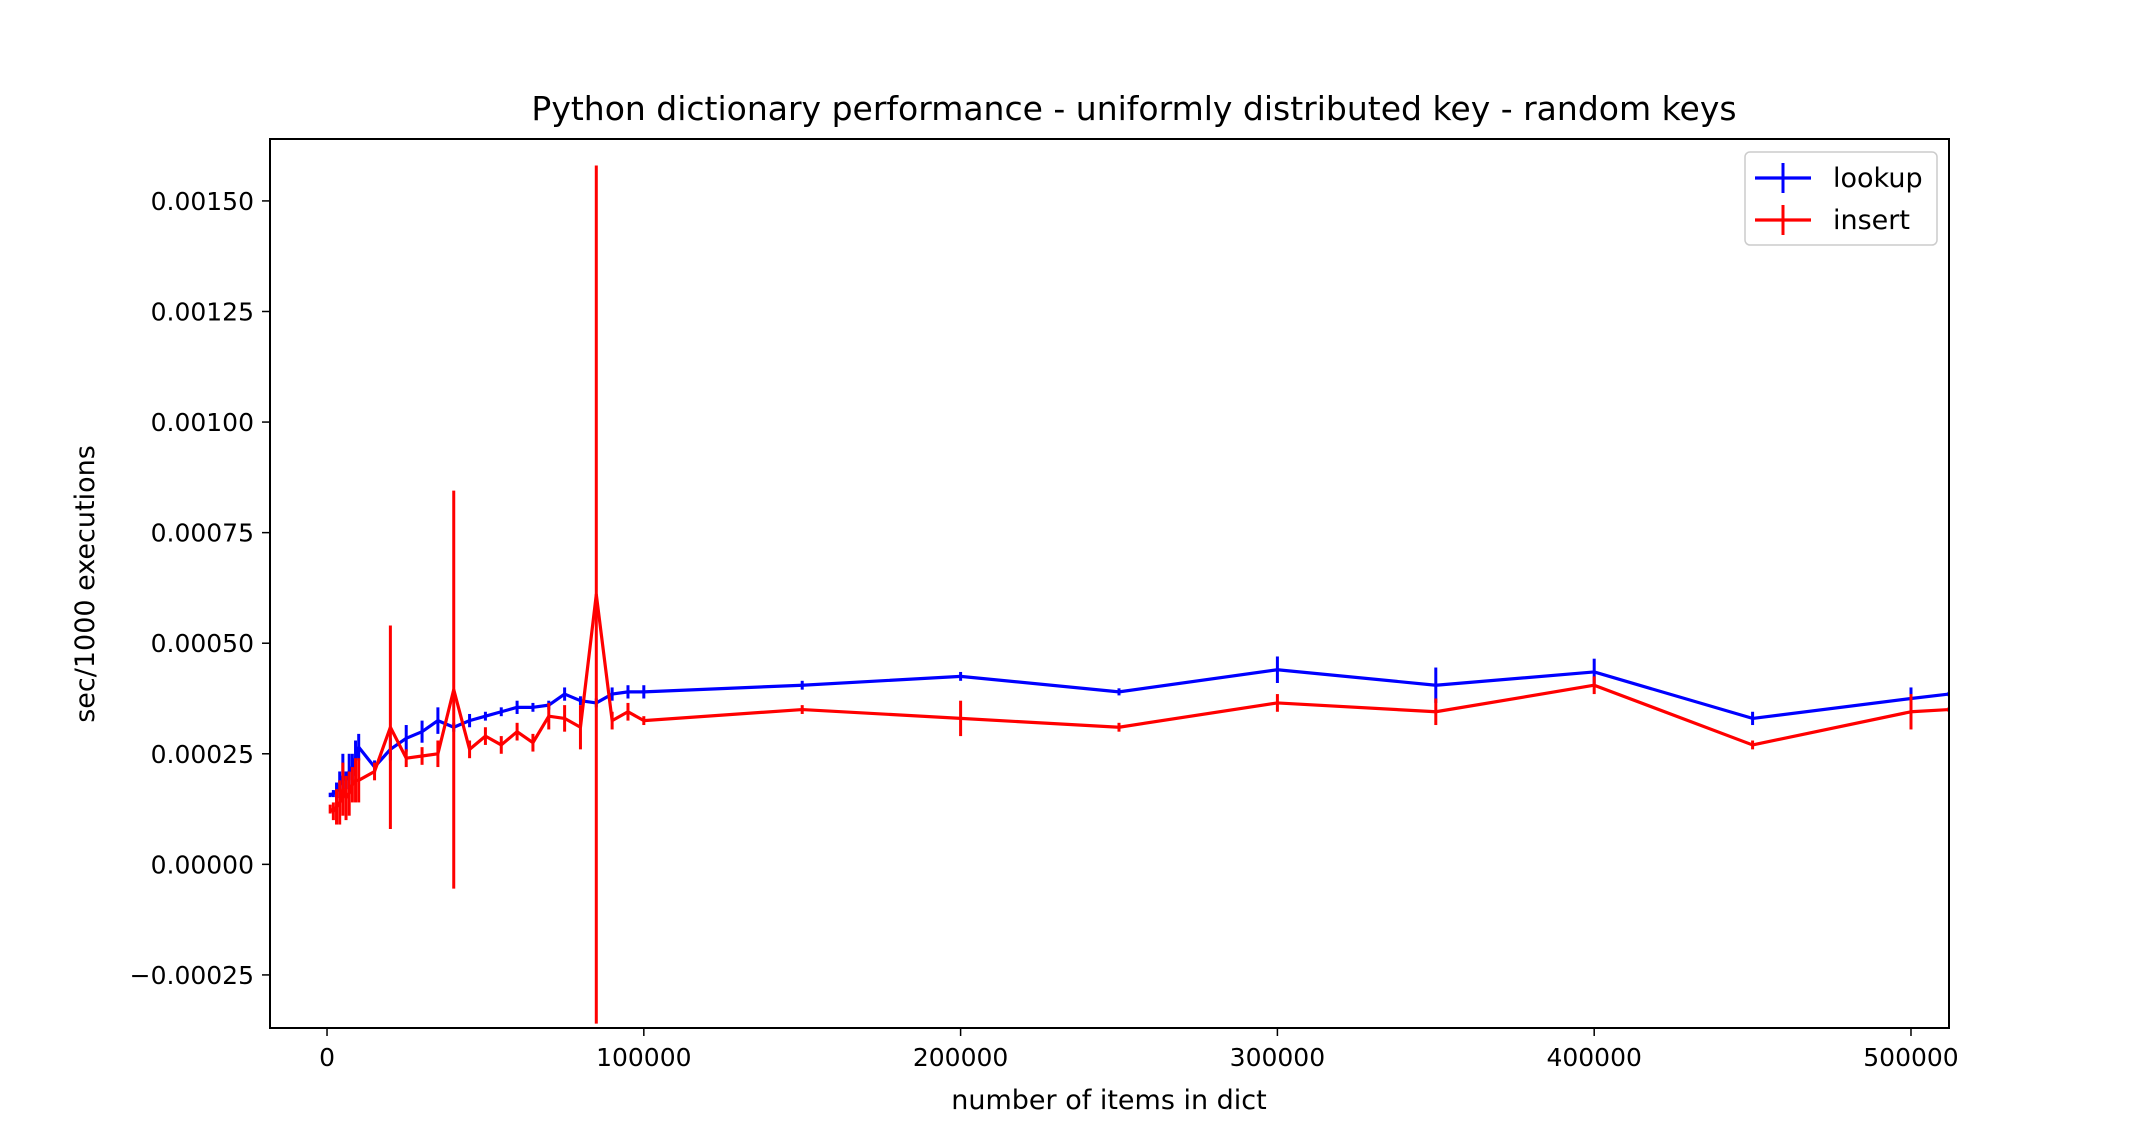  What do you see at coordinates (1277, 1057) in the screenshot?
I see `x-tick-label: 300000` at bounding box center [1277, 1057].